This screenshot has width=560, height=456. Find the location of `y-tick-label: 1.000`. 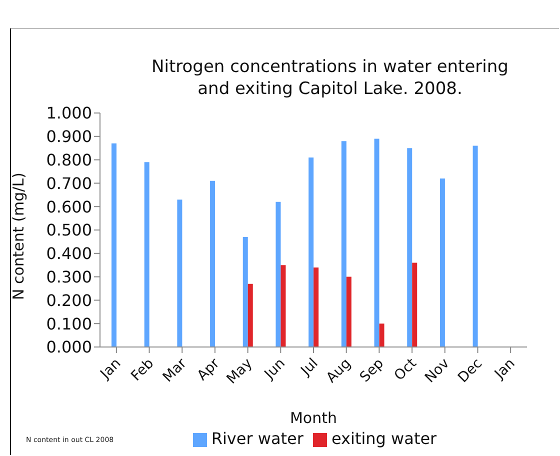

y-tick-label: 1.000 is located at coordinates (69, 113).